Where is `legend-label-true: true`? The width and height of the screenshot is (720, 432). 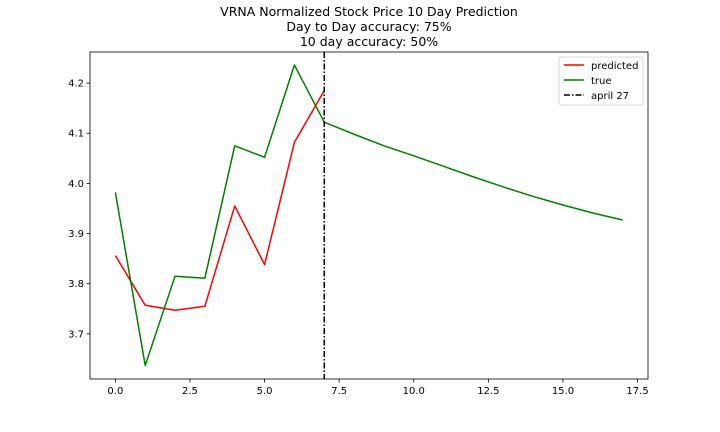
legend-label-true: true is located at coordinates (601, 81).